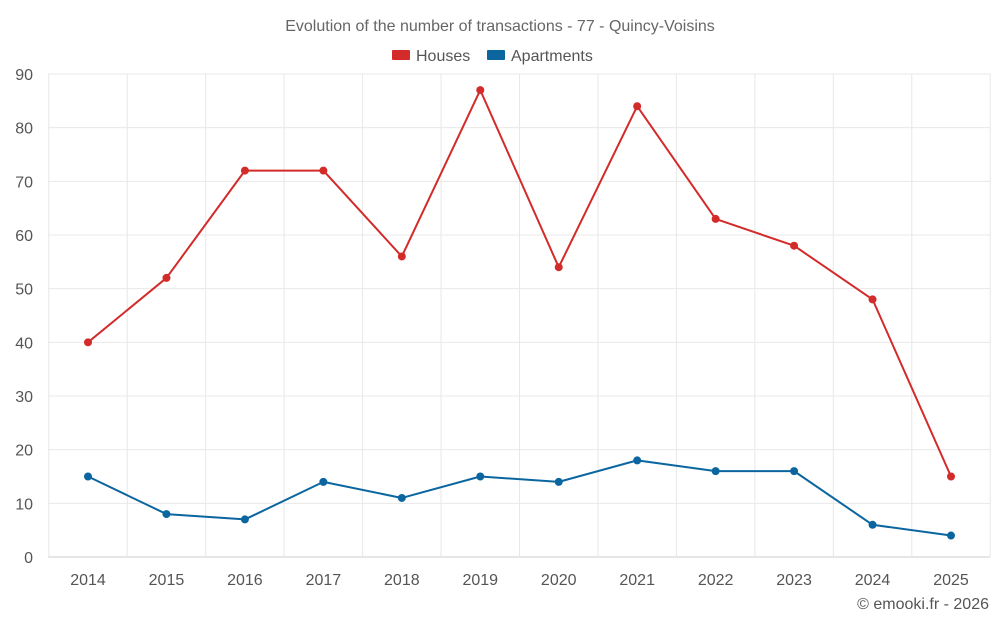  Describe the element at coordinates (28, 558) in the screenshot. I see `y-tick-label: 0` at that location.